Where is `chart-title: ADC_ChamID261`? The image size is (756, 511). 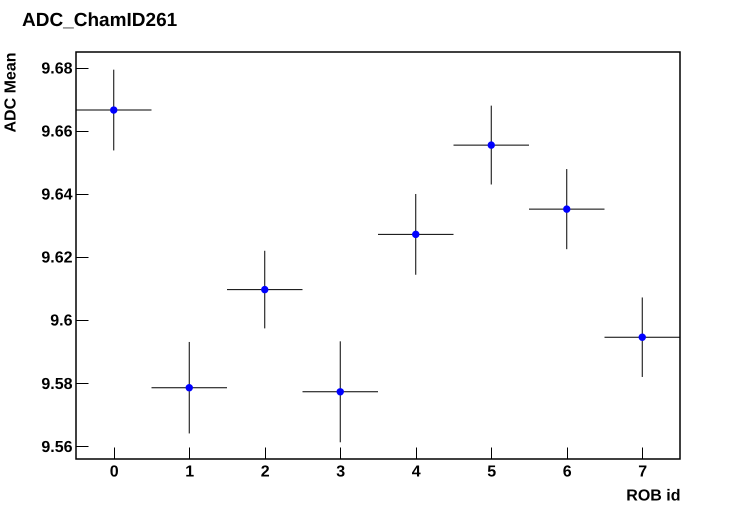 chart-title: ADC_ChamID261 is located at coordinates (100, 20).